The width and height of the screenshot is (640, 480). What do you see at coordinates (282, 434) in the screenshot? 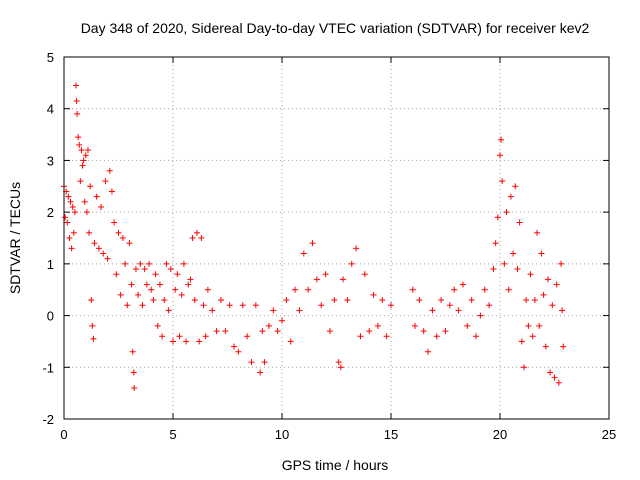
I see `x-tick-label: 10` at bounding box center [282, 434].